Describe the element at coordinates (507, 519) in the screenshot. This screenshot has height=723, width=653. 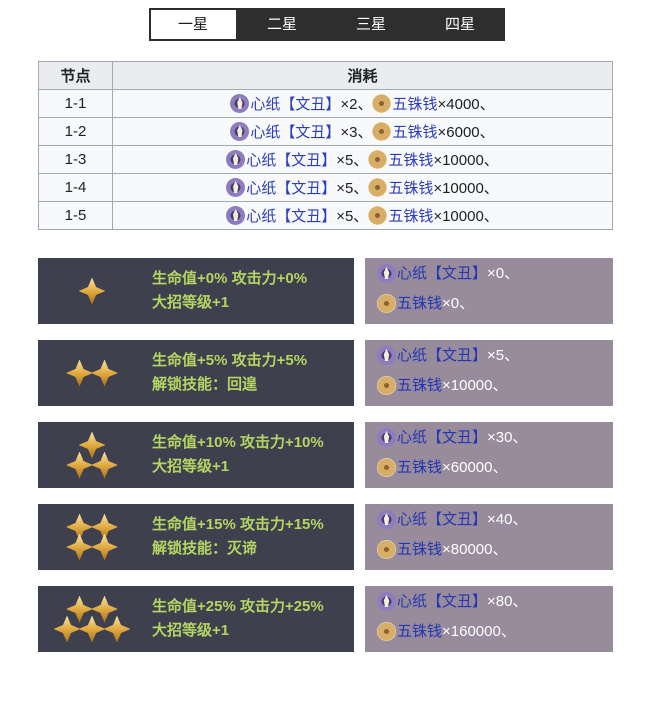
I see `item-count: ×40、` at that location.